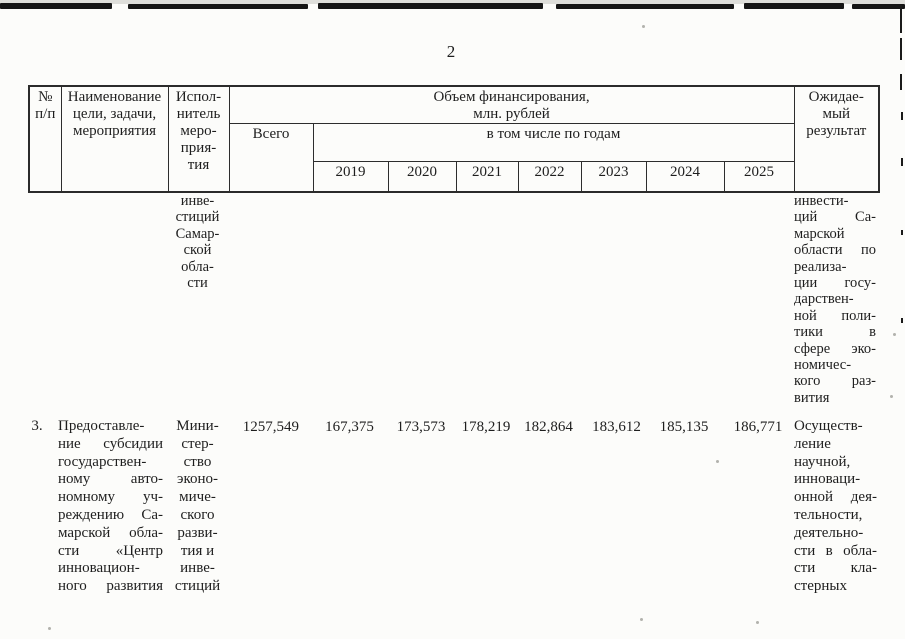 The height and width of the screenshot is (639, 905). What do you see at coordinates (553, 142) in the screenshot?
I see `header-by-years: в том числе по годам` at bounding box center [553, 142].